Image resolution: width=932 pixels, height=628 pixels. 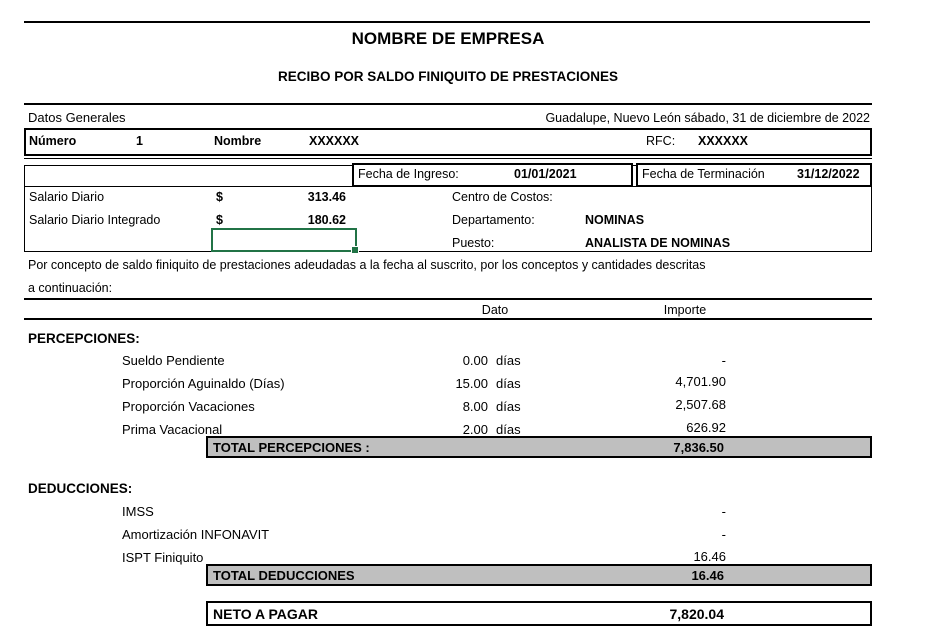 What do you see at coordinates (238, 141) in the screenshot?
I see `nombre-label: Nombre` at bounding box center [238, 141].